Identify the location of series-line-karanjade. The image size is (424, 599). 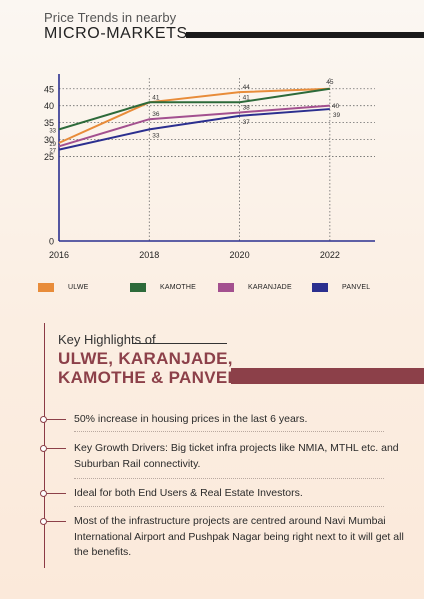
(194, 126).